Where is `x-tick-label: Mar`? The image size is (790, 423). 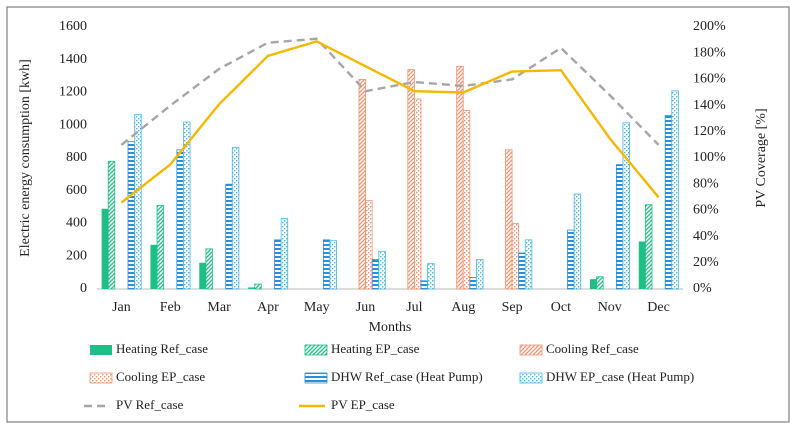
x-tick-label: Mar is located at coordinates (219, 307).